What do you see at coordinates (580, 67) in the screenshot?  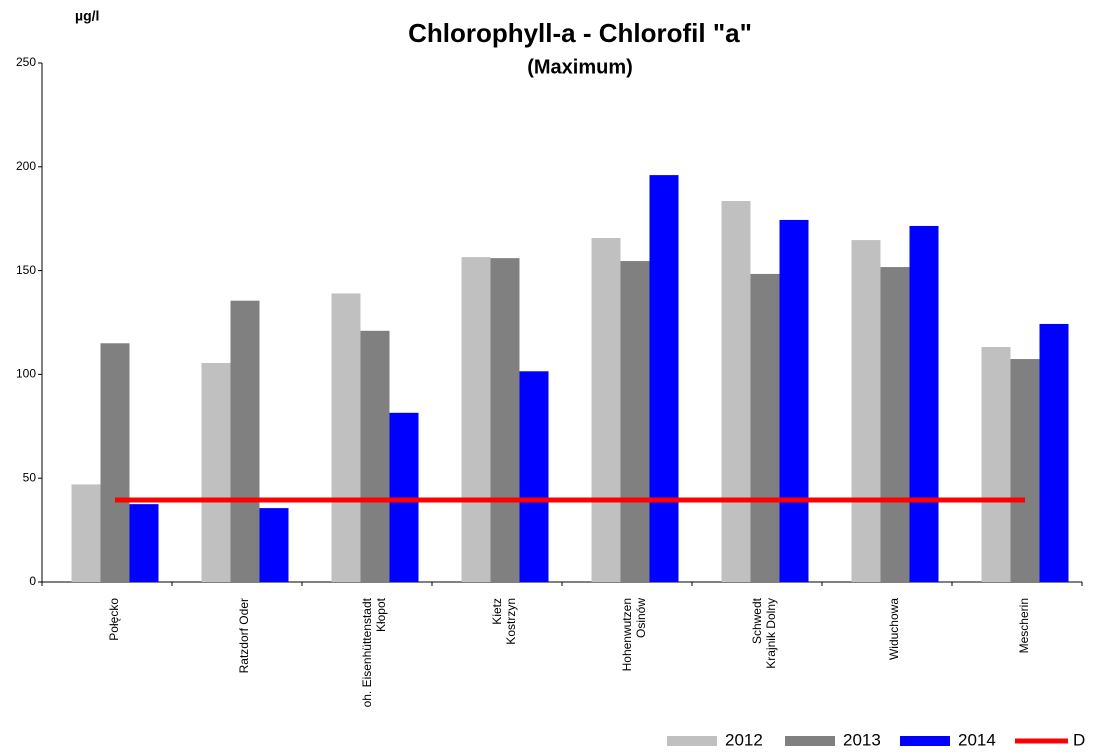 I see `chart-subtitle: (Maximum)` at bounding box center [580, 67].